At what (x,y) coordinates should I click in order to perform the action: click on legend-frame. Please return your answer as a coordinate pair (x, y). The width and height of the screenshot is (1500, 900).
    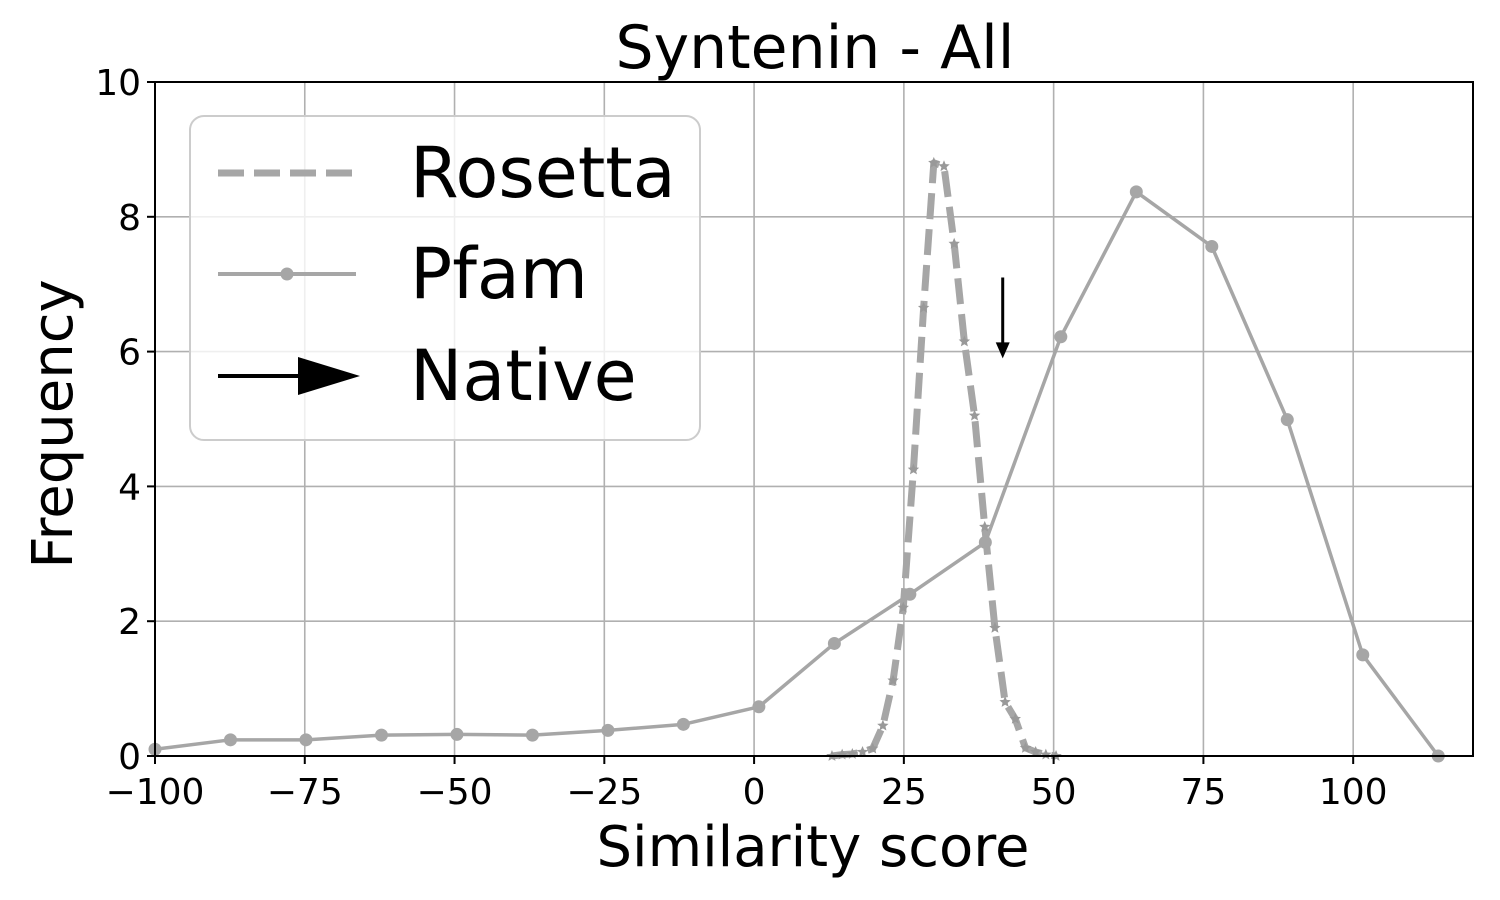
    Looking at the image, I should click on (445, 278).